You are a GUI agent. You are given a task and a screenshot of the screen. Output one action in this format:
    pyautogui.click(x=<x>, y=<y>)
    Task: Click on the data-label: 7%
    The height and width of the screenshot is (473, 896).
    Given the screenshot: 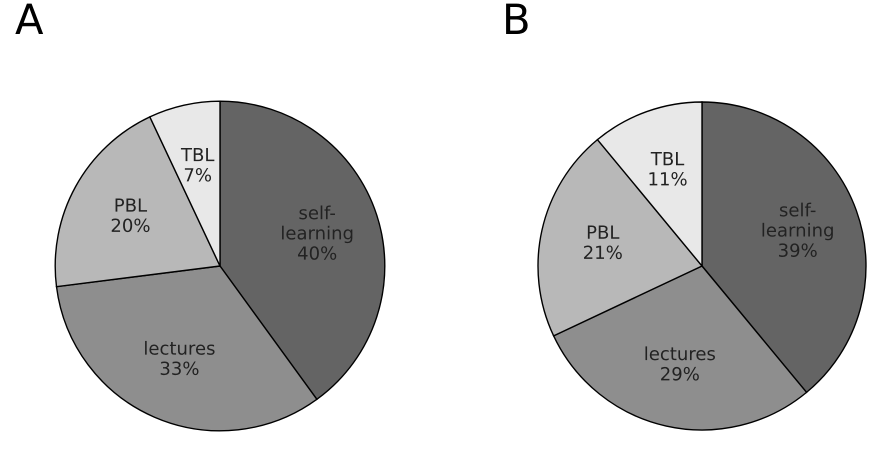 What is the action you would take?
    pyautogui.click(x=198, y=175)
    